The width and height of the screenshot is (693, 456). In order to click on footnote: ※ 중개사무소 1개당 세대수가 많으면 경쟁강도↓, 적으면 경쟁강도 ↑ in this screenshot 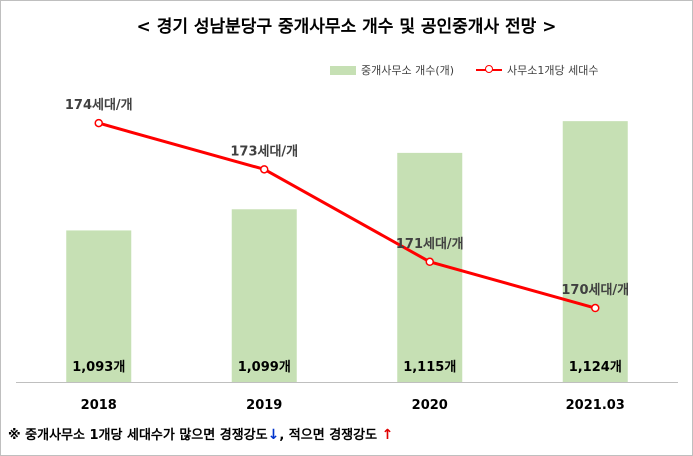, I will do `click(200, 433)`.